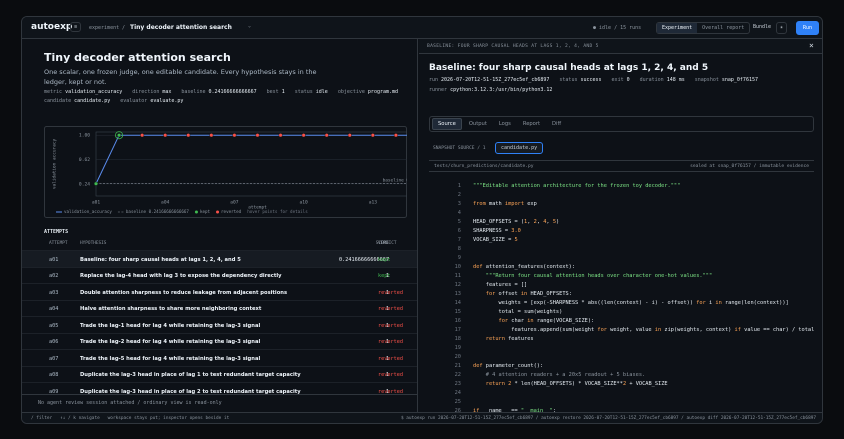  I want to click on y-tick-label: 0.24, so click(84, 184).